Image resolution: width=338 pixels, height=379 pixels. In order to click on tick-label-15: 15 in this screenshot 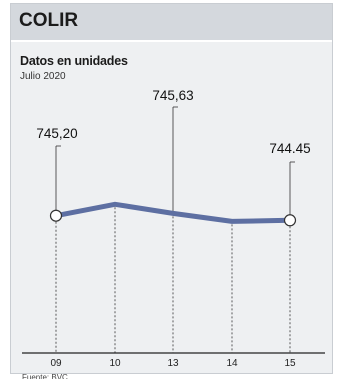, I will do `click(290, 363)`.